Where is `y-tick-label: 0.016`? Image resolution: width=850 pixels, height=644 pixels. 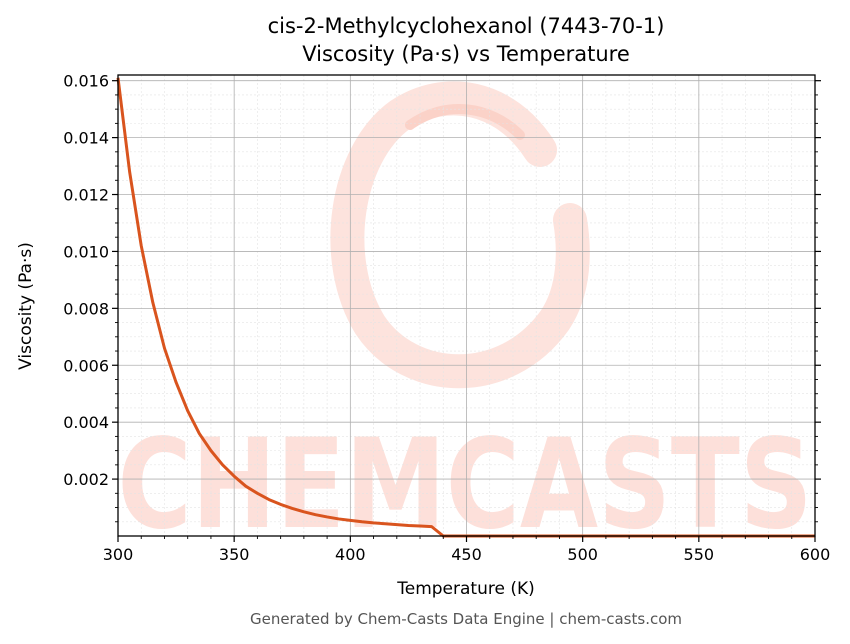 y-tick-label: 0.016 is located at coordinates (86, 81).